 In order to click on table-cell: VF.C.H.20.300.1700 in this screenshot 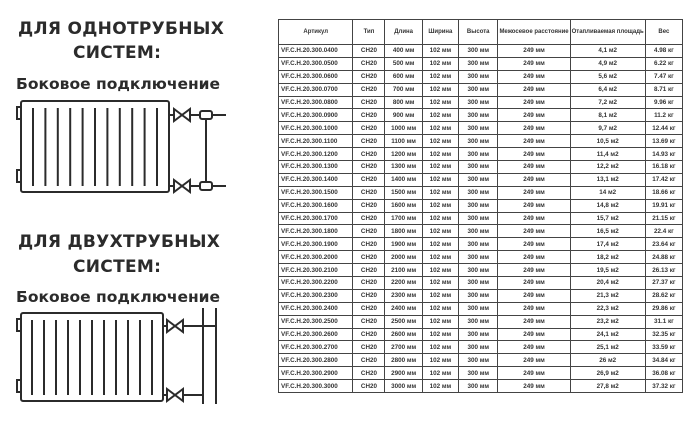, I will do `click(315, 218)`.